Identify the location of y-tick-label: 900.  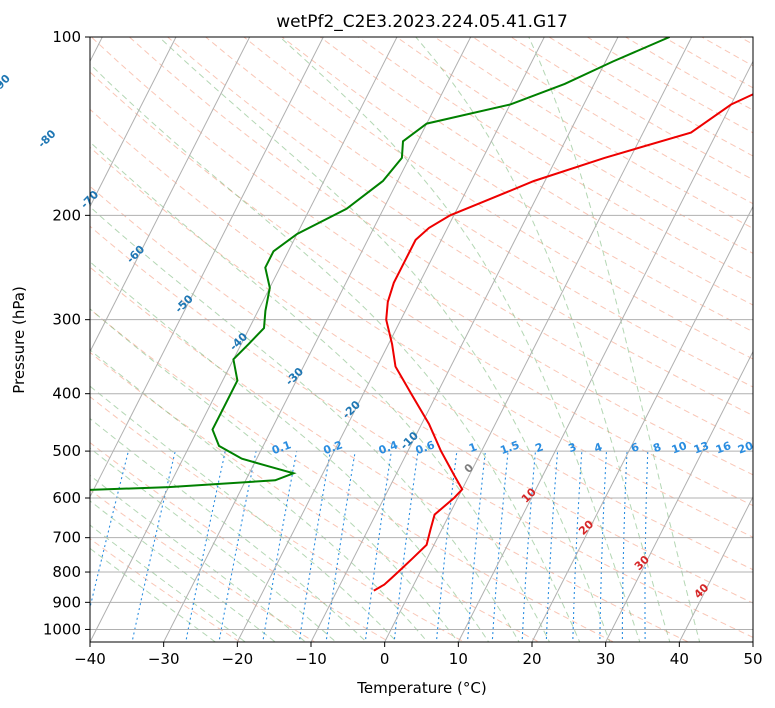
(66, 602).